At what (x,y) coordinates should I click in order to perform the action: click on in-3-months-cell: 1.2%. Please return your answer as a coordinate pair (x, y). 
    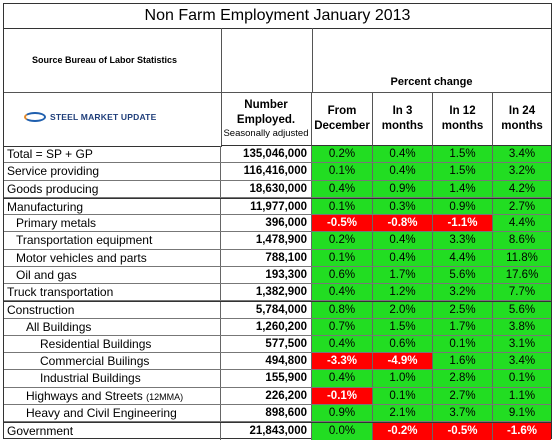
    Looking at the image, I should click on (403, 292).